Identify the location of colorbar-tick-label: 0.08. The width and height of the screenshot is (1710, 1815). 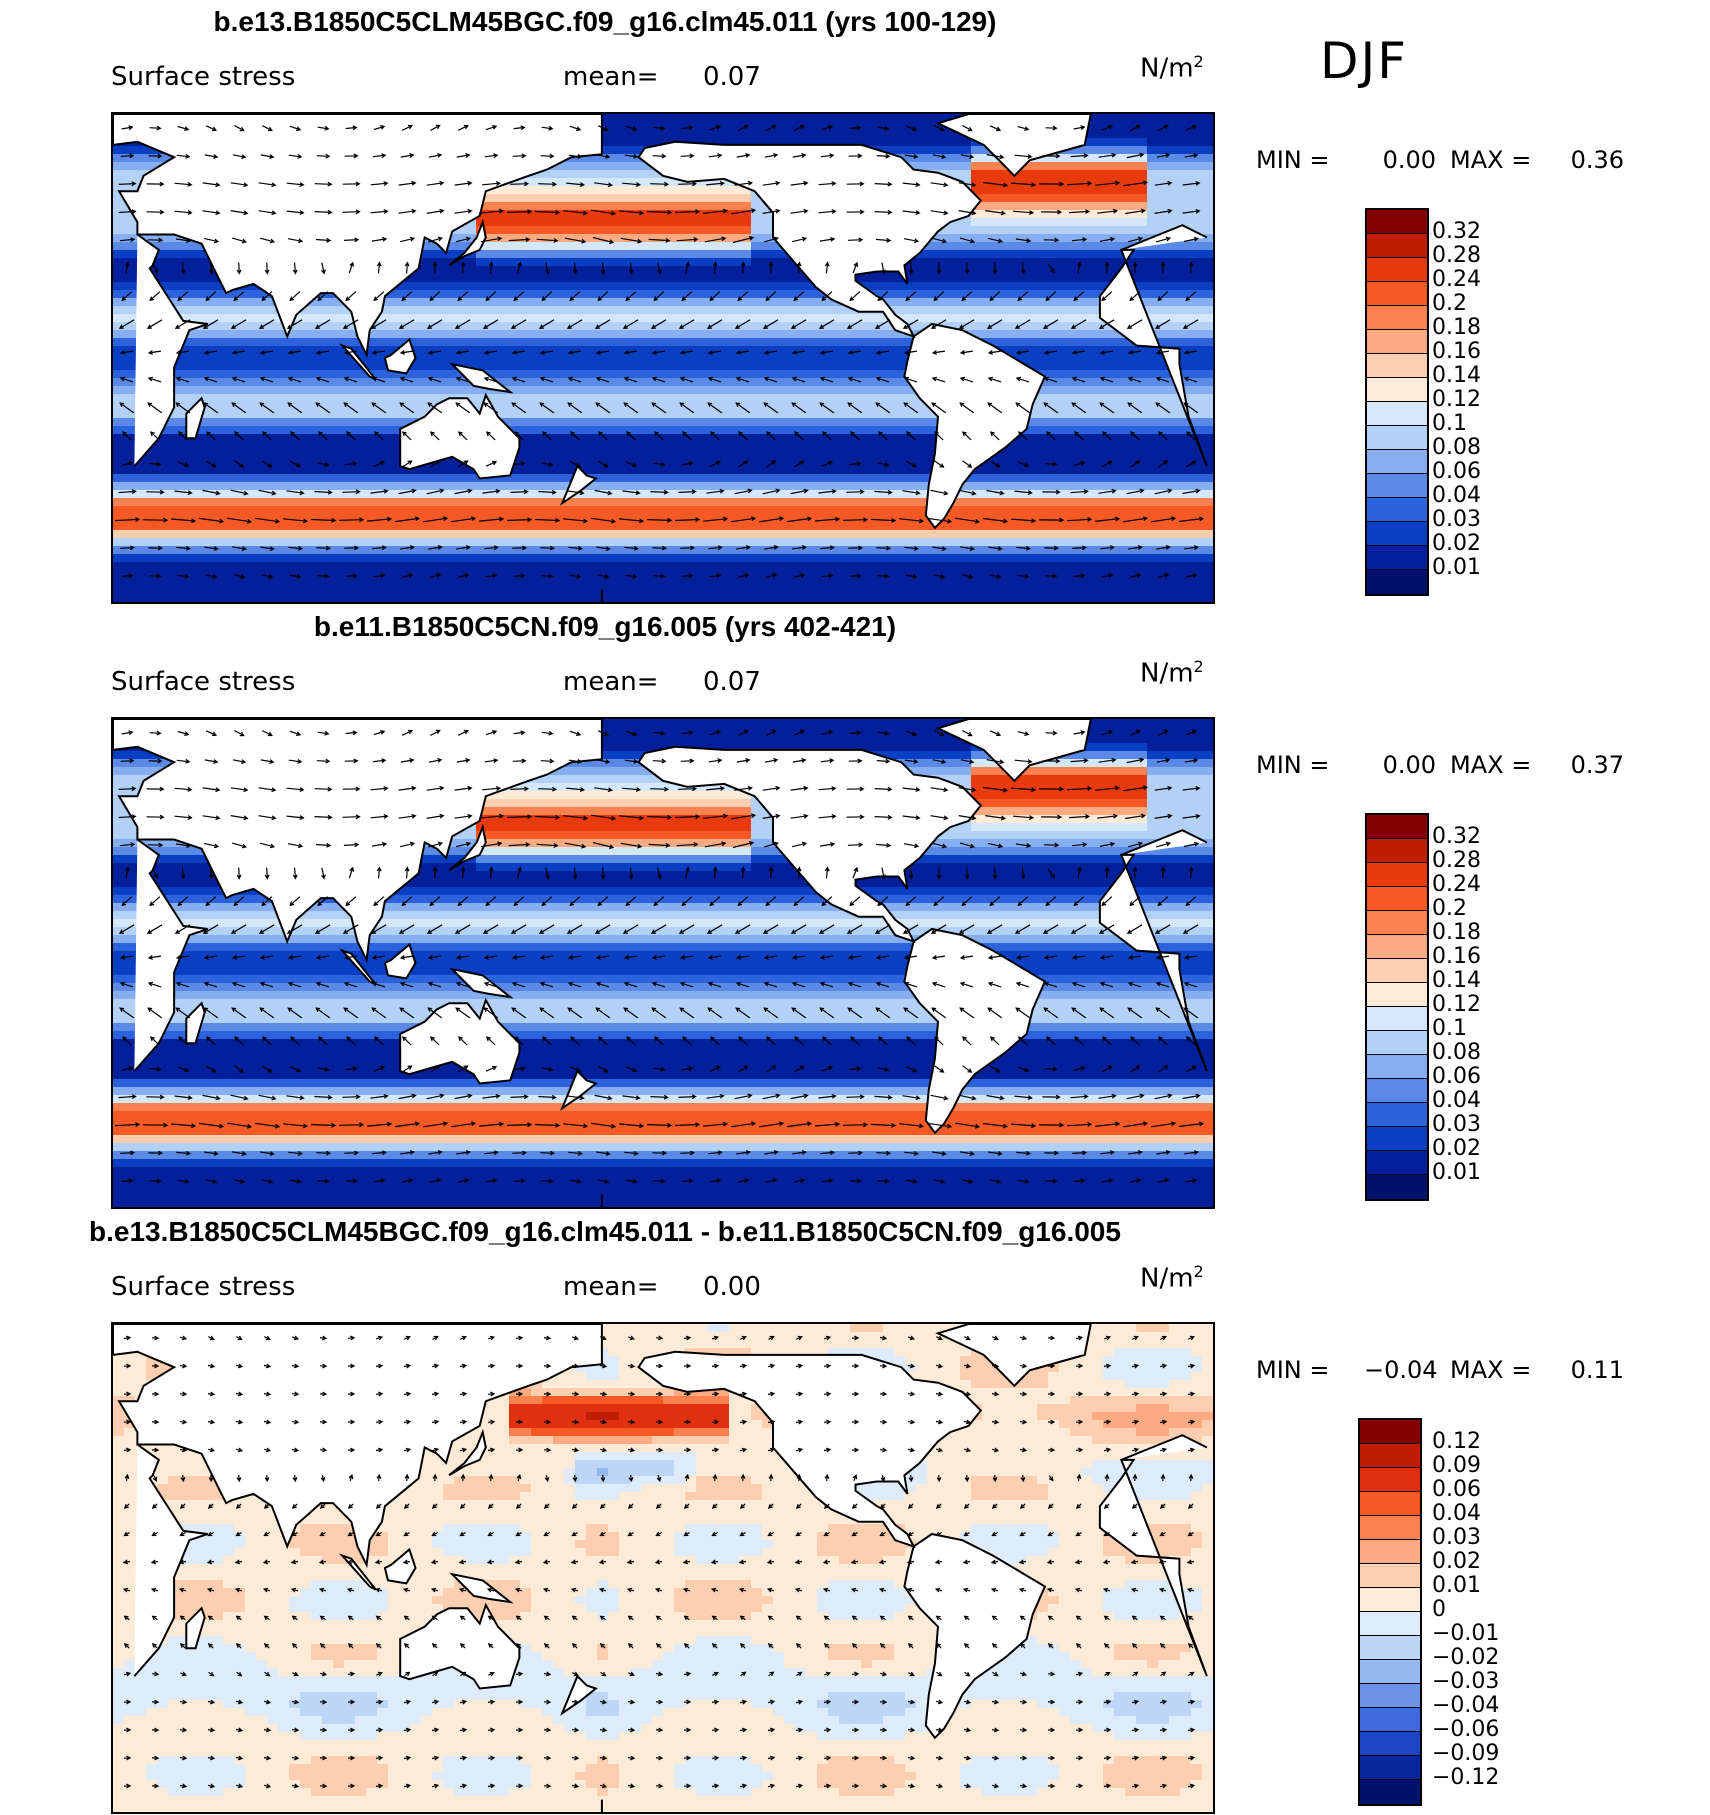
(1456, 1053).